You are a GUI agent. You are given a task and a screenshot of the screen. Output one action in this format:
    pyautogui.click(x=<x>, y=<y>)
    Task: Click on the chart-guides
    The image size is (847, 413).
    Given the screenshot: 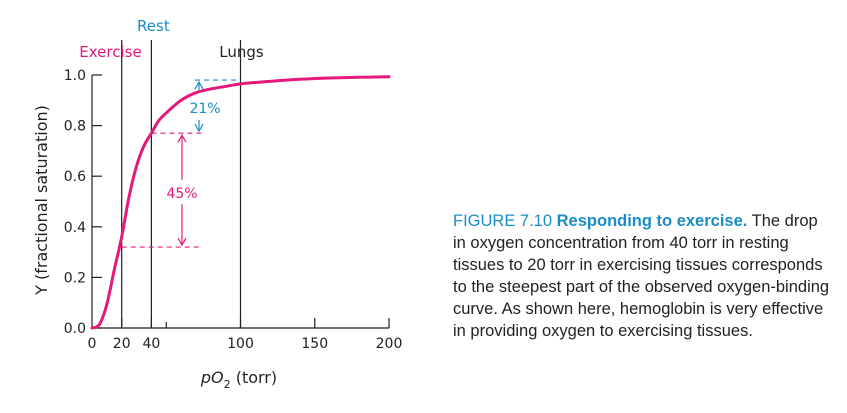 What is the action you would take?
    pyautogui.click(x=181, y=184)
    